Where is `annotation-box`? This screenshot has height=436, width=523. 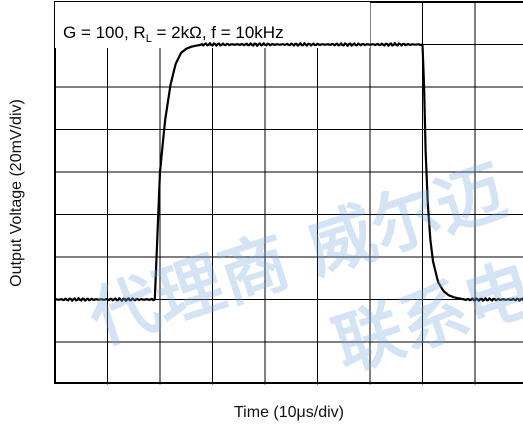
annotation-box is located at coordinates (212, 25).